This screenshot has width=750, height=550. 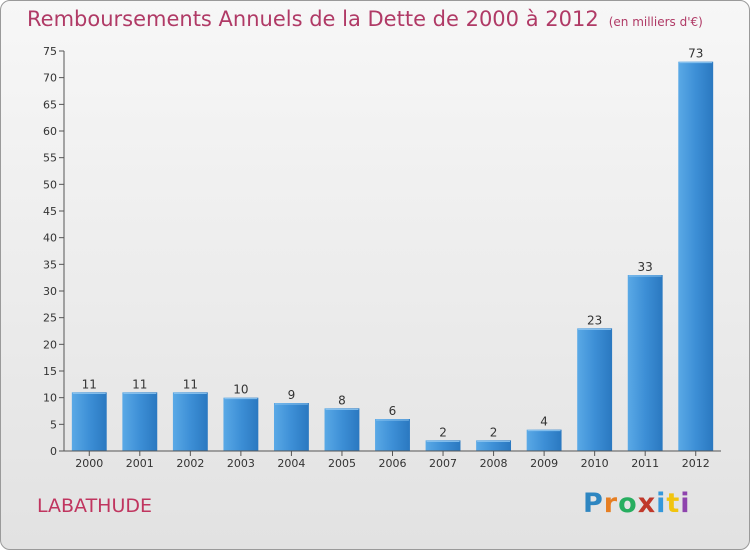 I want to click on logo-letter: x, so click(x=647, y=503).